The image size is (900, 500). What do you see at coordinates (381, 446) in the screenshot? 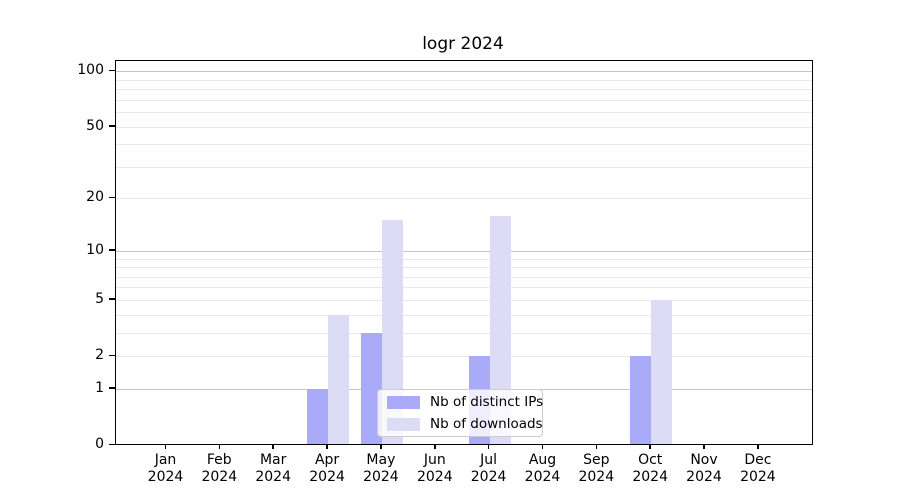
I see `x-tick-mark-may` at bounding box center [381, 446].